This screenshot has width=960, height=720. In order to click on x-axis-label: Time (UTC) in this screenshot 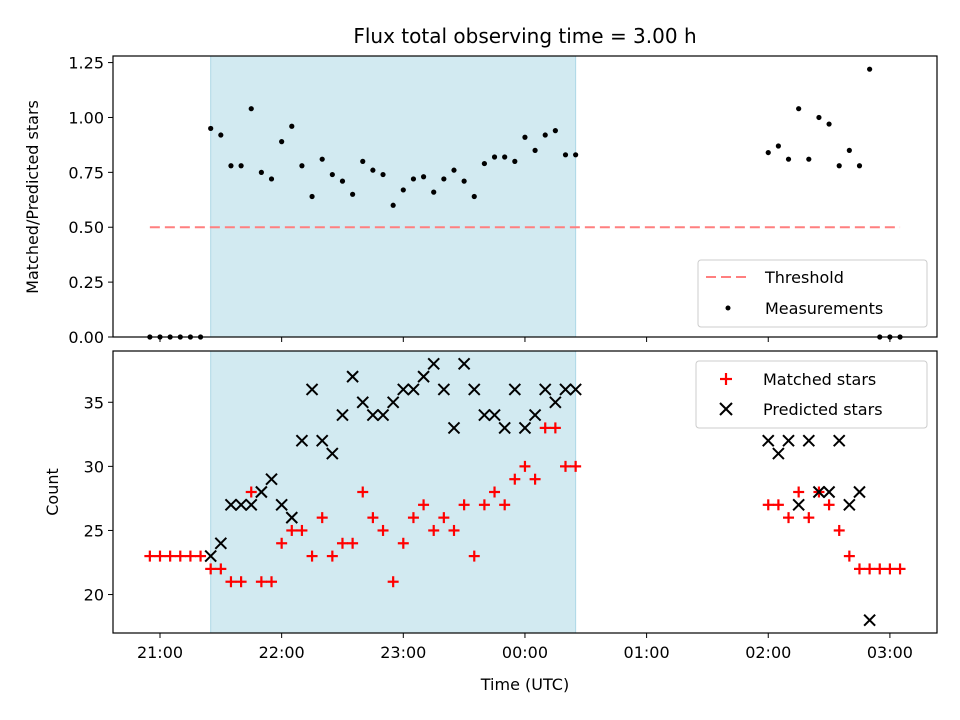, I will do `click(524, 684)`.